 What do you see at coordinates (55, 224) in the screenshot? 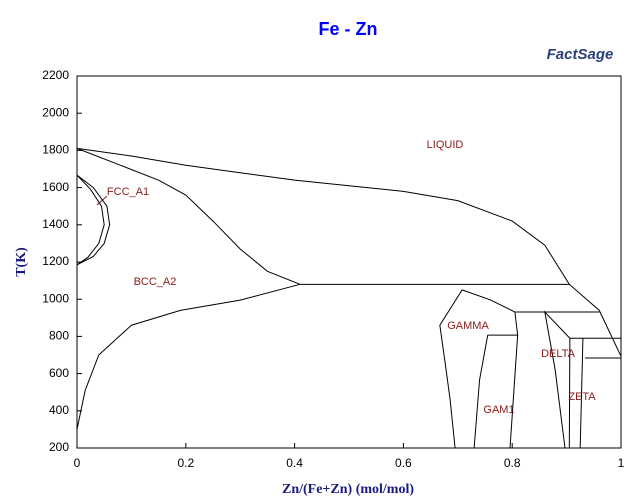
I see `y-tick-label: 1400` at bounding box center [55, 224].